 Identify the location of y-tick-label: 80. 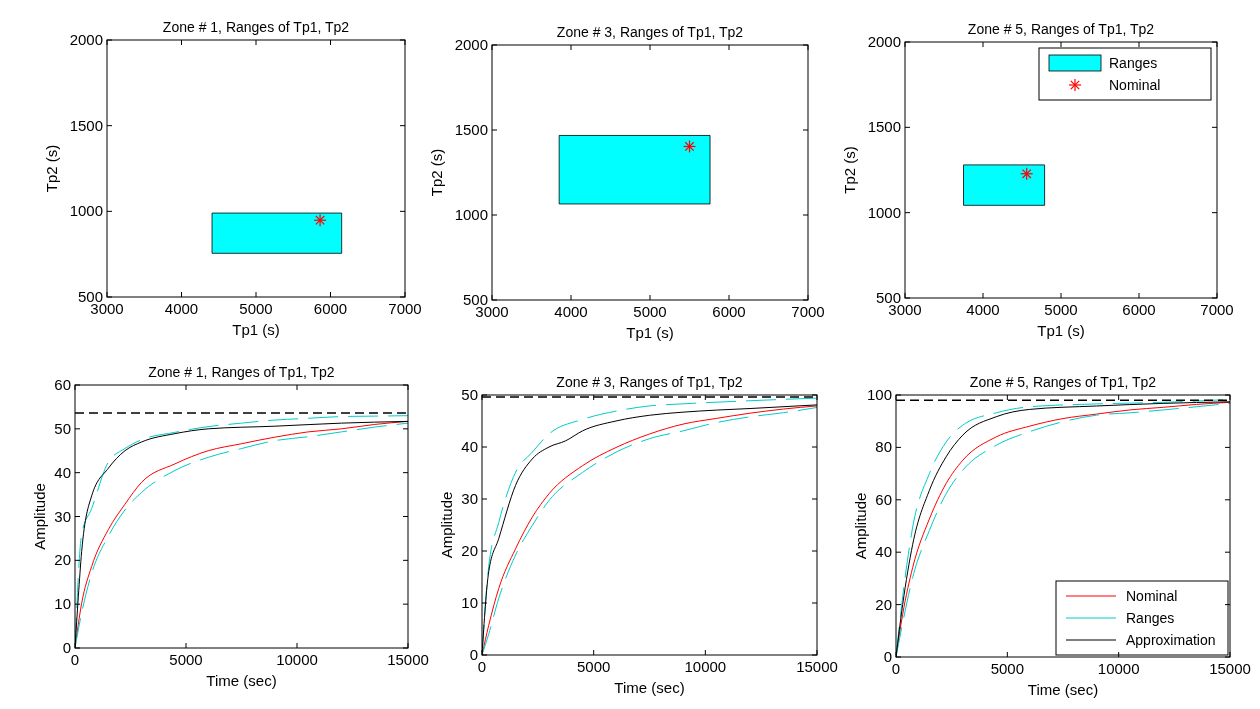
(883, 447).